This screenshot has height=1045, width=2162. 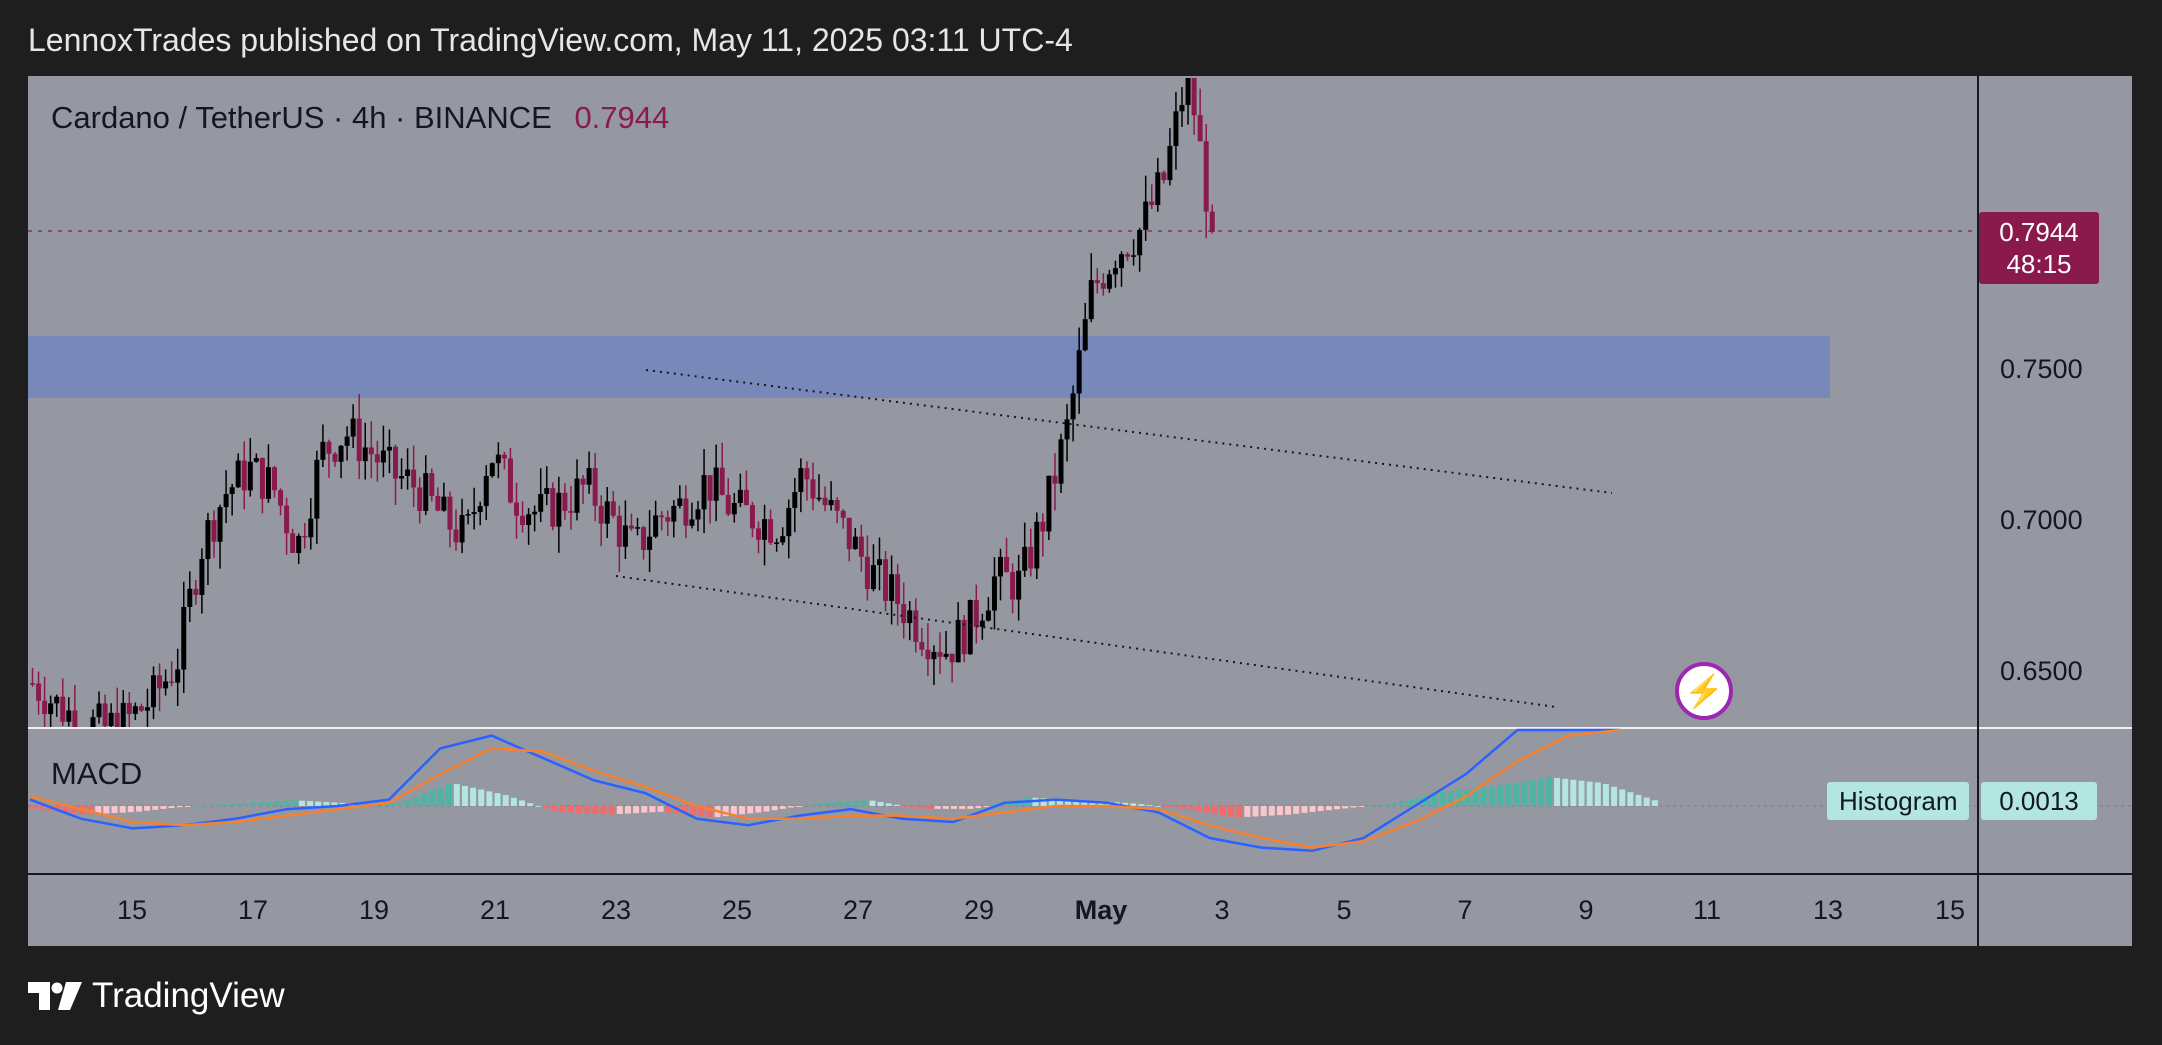 I want to click on channel-upper-trendline, so click(x=1129, y=431).